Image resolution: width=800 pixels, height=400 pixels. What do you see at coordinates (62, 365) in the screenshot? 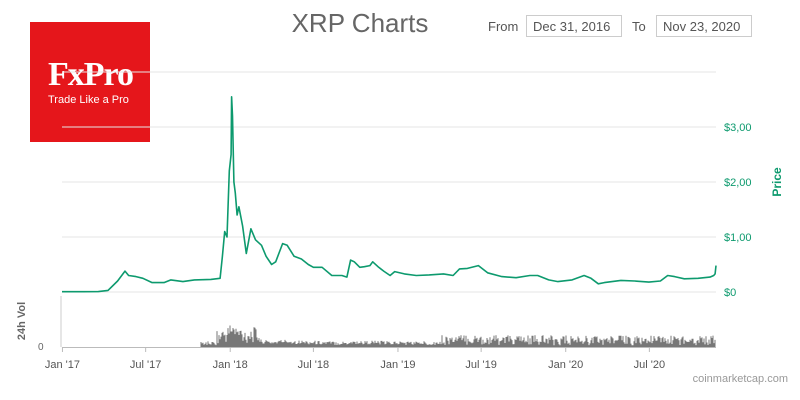
I see `x-tick-label-0: Jan '17` at bounding box center [62, 365].